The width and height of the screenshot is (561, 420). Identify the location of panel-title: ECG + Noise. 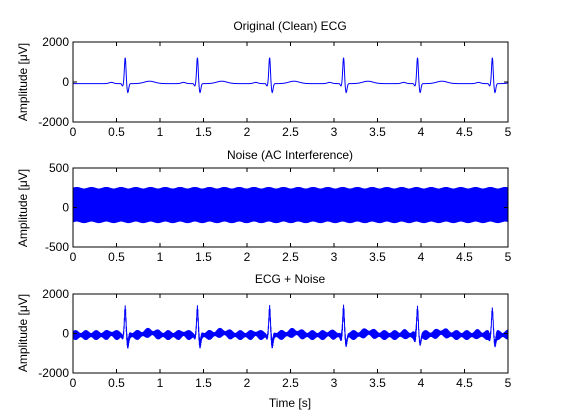
(290, 279).